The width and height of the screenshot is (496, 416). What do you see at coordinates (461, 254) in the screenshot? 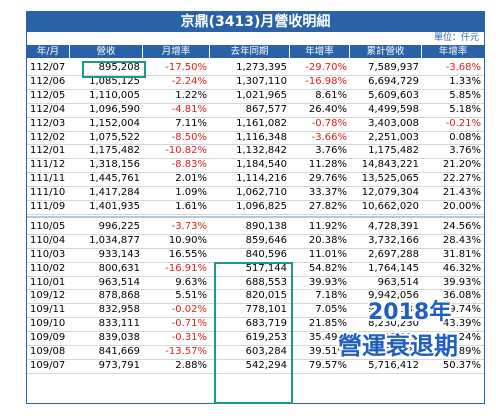
I see `value-cell: 31.81%` at bounding box center [461, 254].